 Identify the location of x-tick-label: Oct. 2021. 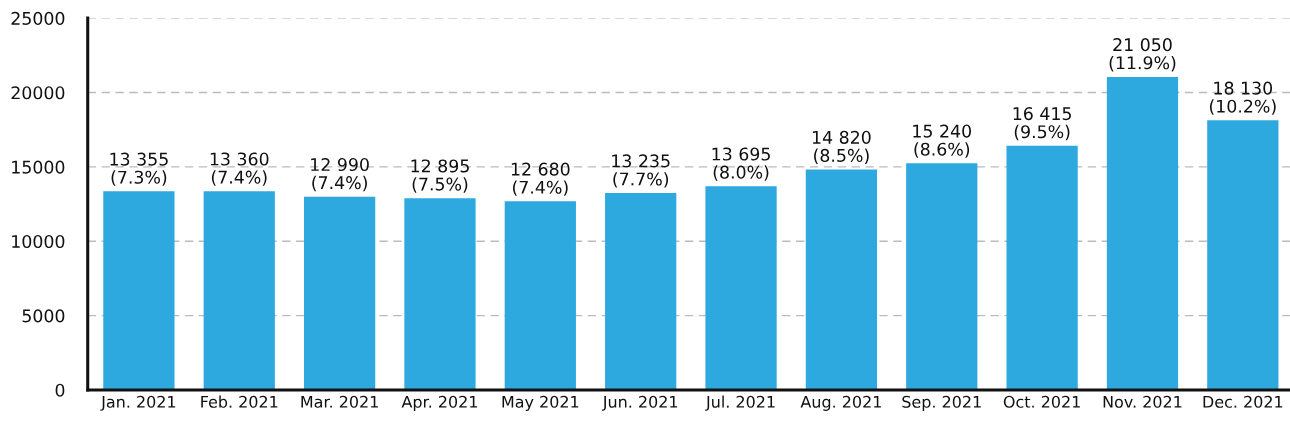
(1041, 401).